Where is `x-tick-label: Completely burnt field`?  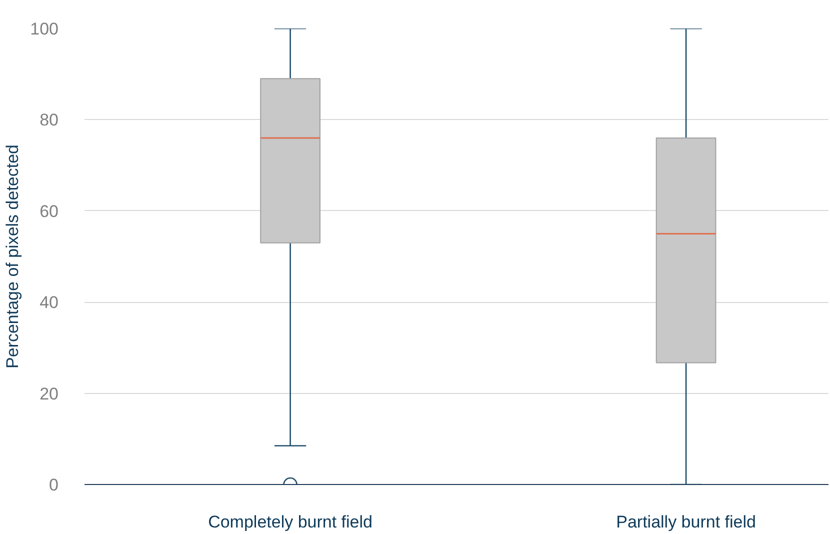
x-tick-label: Completely burnt field is located at coordinates (290, 522).